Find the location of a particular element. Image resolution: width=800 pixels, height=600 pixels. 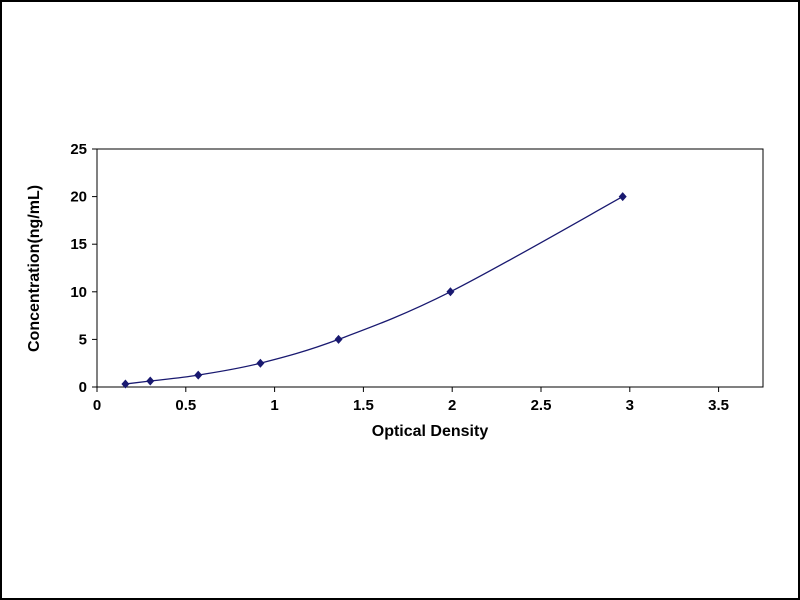

y-tick-label: 15 is located at coordinates (78, 244).